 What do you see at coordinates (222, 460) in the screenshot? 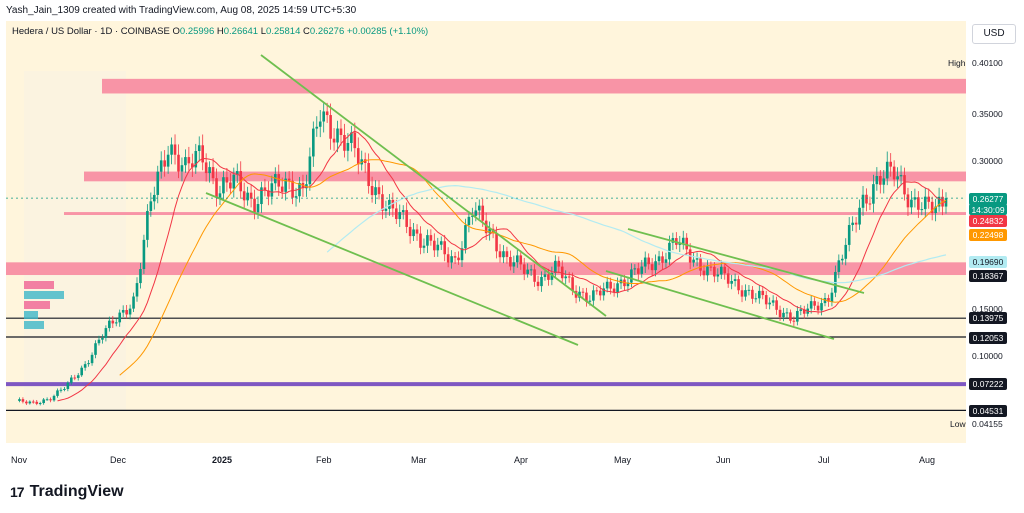
I see `x-tick: 2025` at bounding box center [222, 460].